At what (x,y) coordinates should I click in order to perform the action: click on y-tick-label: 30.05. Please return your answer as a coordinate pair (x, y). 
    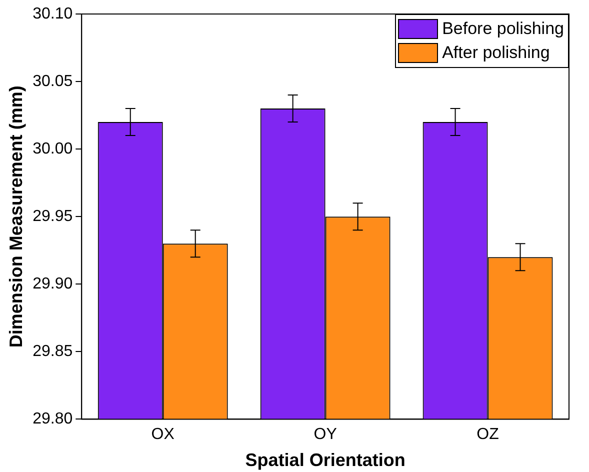
    Looking at the image, I should click on (52, 81).